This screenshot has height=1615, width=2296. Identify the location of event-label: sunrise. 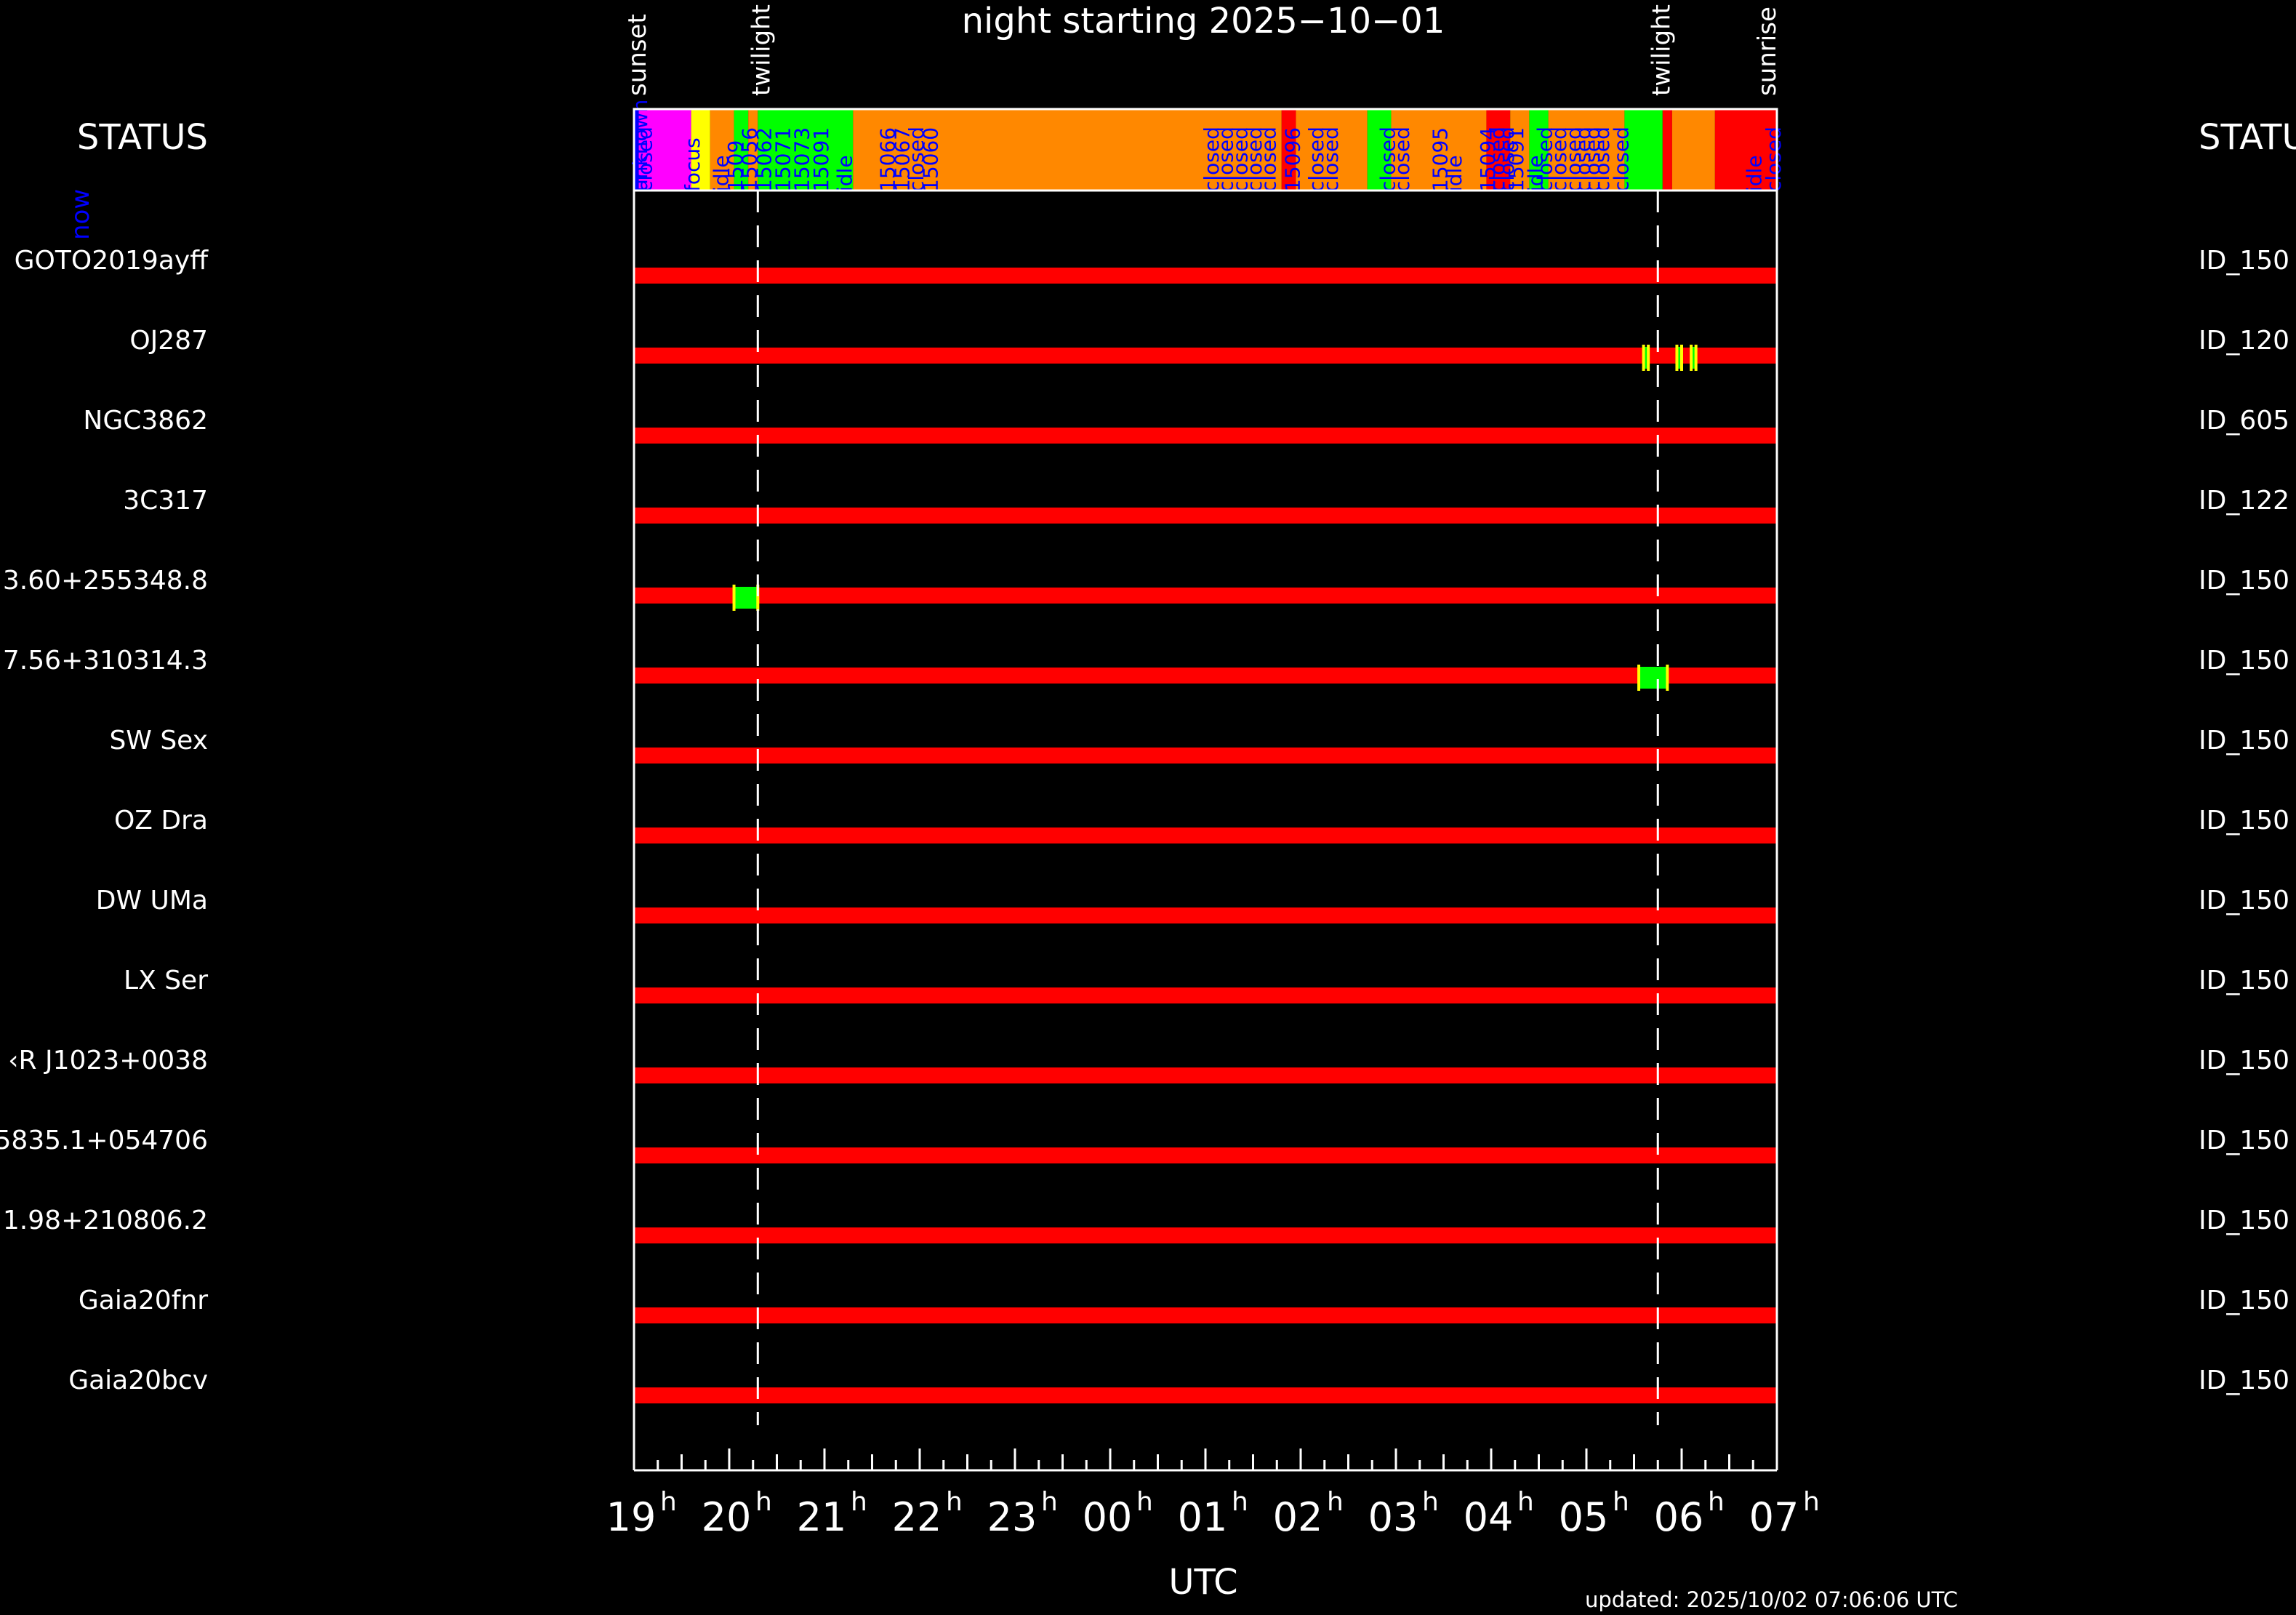
(1768, 51).